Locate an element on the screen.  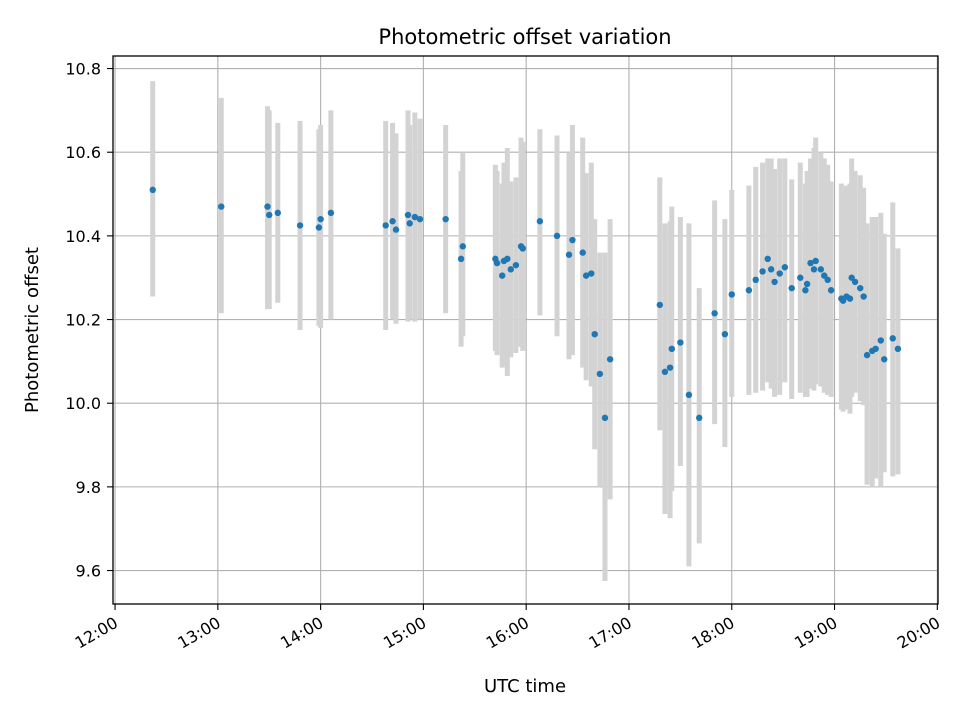
y-axis: 9.6 9.8 10.0 10.2 10.4 10.6 10.8 is located at coordinates (89, 320).